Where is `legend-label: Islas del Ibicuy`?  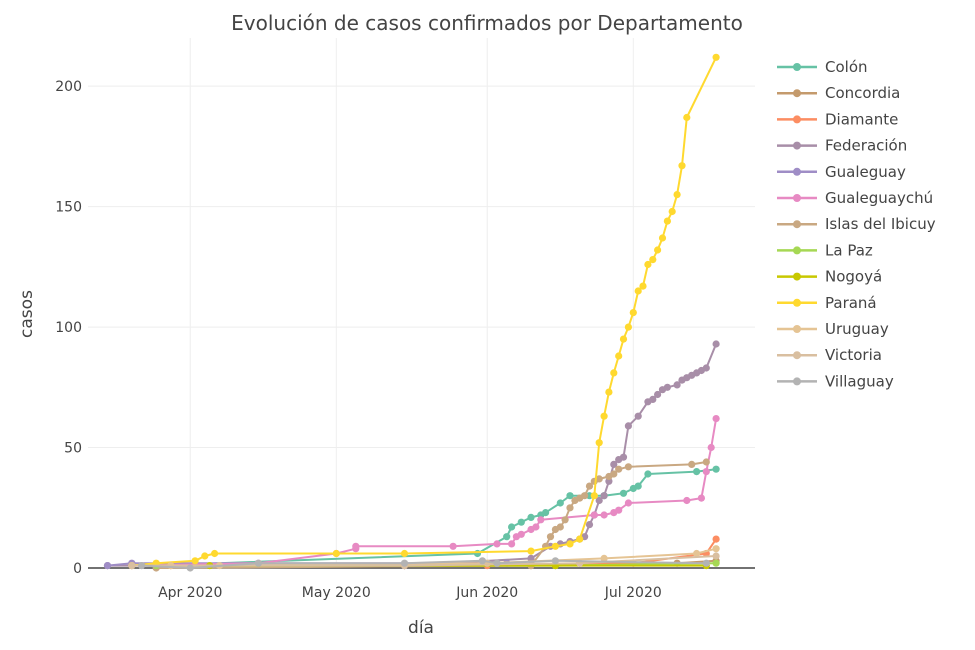
legend-label: Islas del Ibicuy is located at coordinates (880, 224).